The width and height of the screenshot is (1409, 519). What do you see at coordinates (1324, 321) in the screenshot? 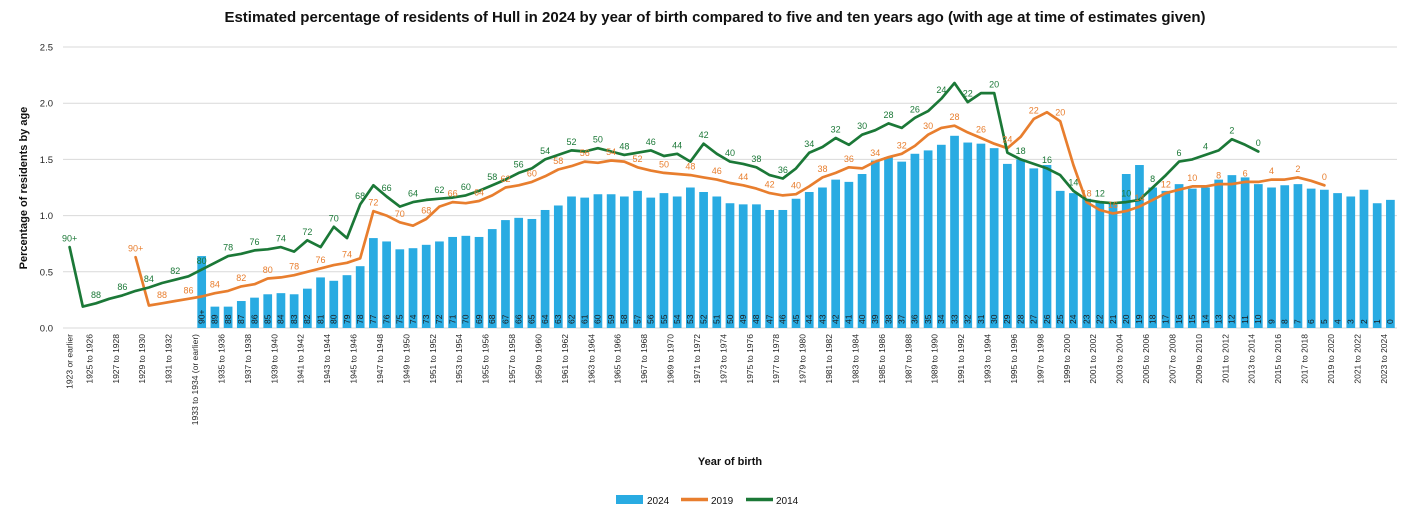
I see `bar-age-label: 5` at bounding box center [1324, 321].